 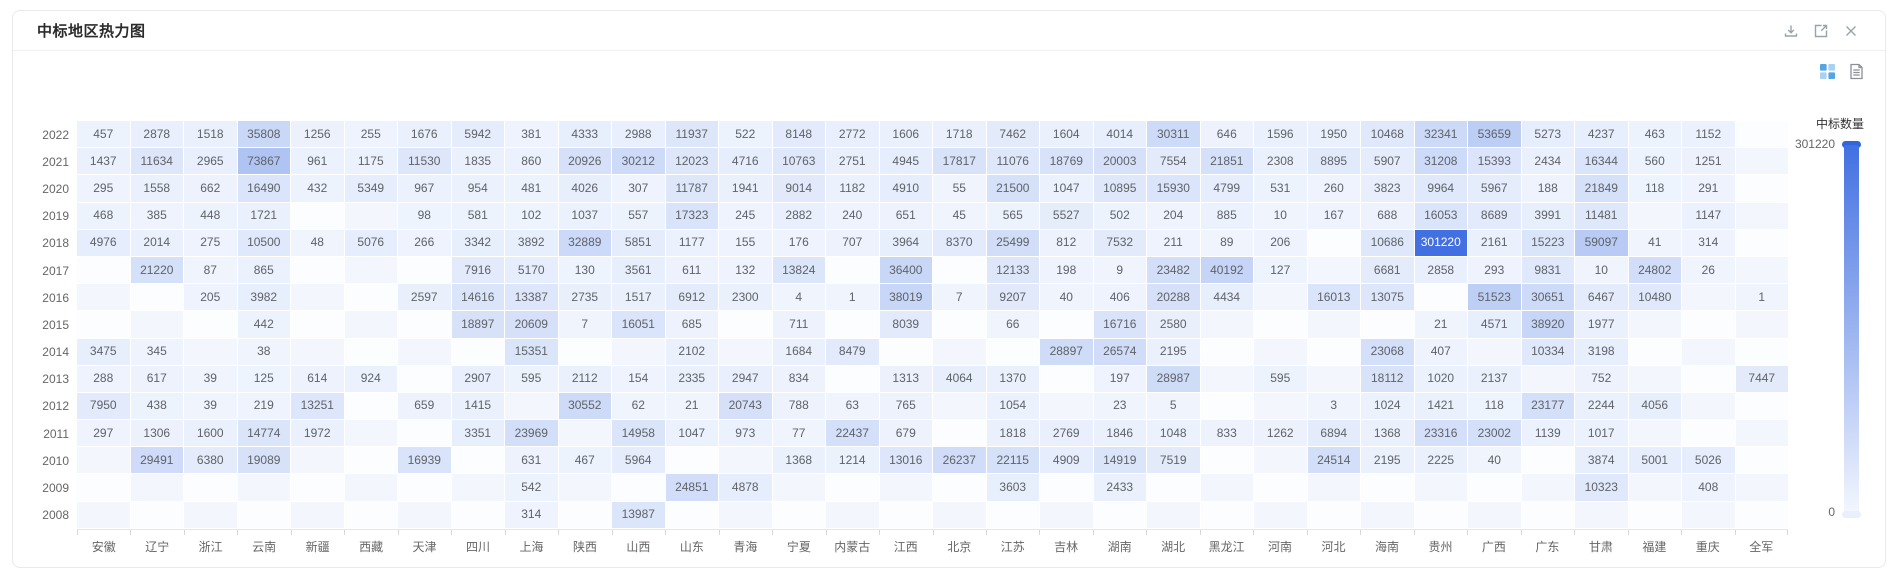 I want to click on heatmap-cell: 26237, so click(x=959, y=460).